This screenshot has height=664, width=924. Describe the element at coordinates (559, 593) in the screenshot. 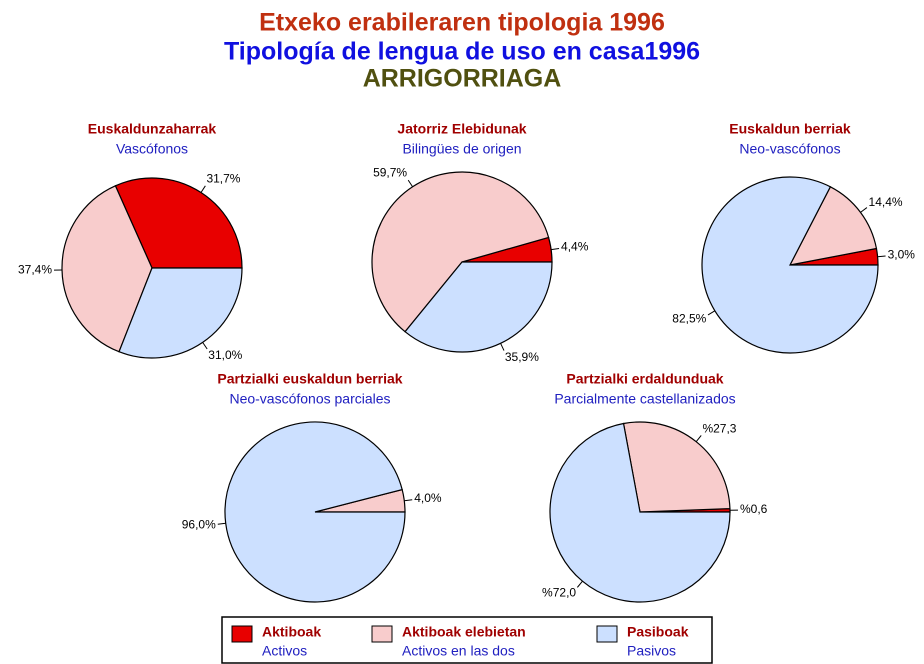

I see `value-label: %72,0` at that location.